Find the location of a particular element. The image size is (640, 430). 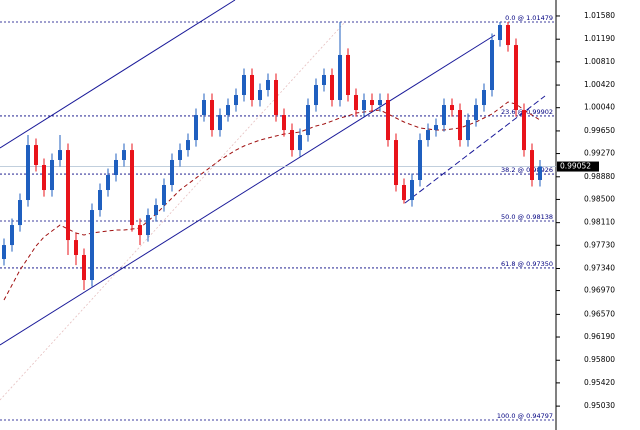

y-tick-label: 0.96970 is located at coordinates (599, 290).